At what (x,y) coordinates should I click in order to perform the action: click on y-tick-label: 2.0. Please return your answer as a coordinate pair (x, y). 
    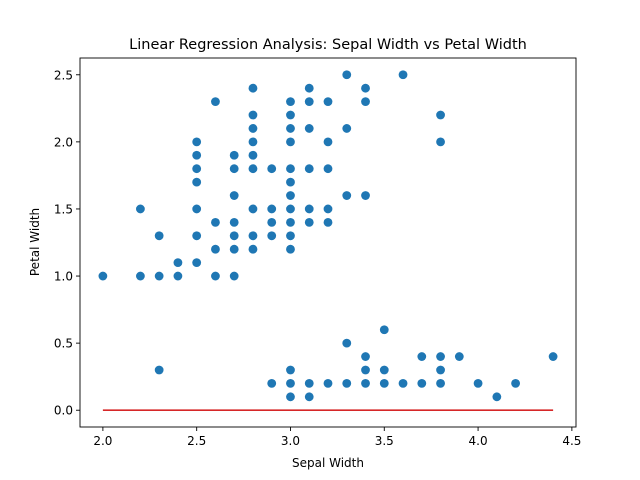
    Looking at the image, I should click on (63, 142).